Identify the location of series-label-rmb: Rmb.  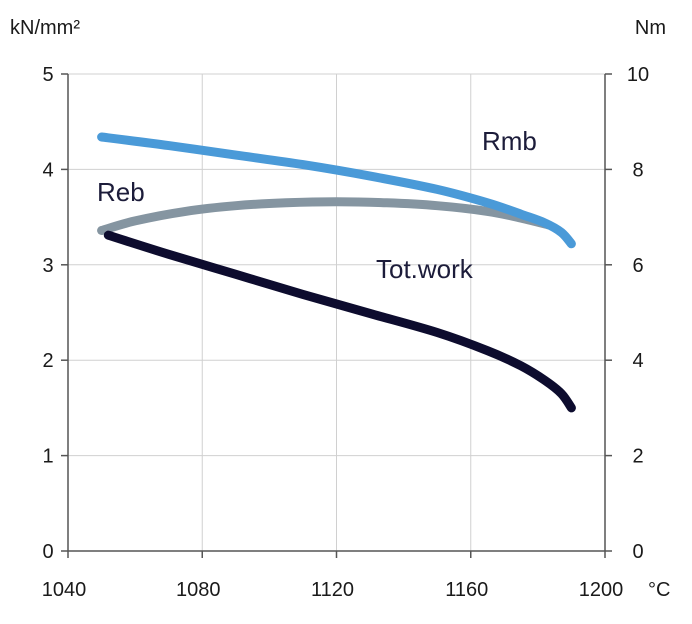
(509, 141).